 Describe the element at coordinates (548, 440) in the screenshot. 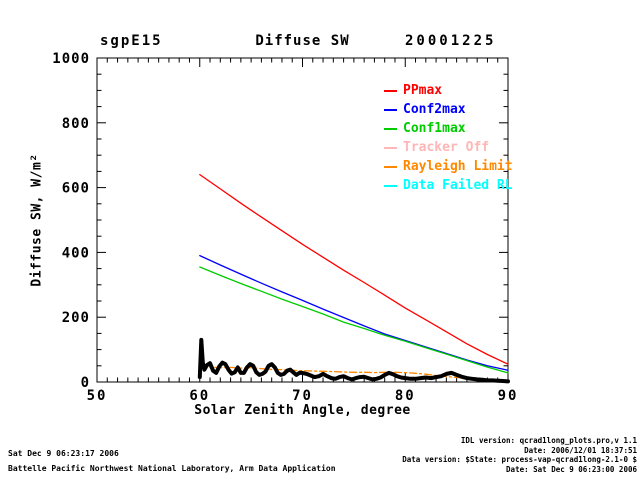

I see `idl-version-line: IDL version: qcrad1long_plots.pro,v 1.1` at that location.